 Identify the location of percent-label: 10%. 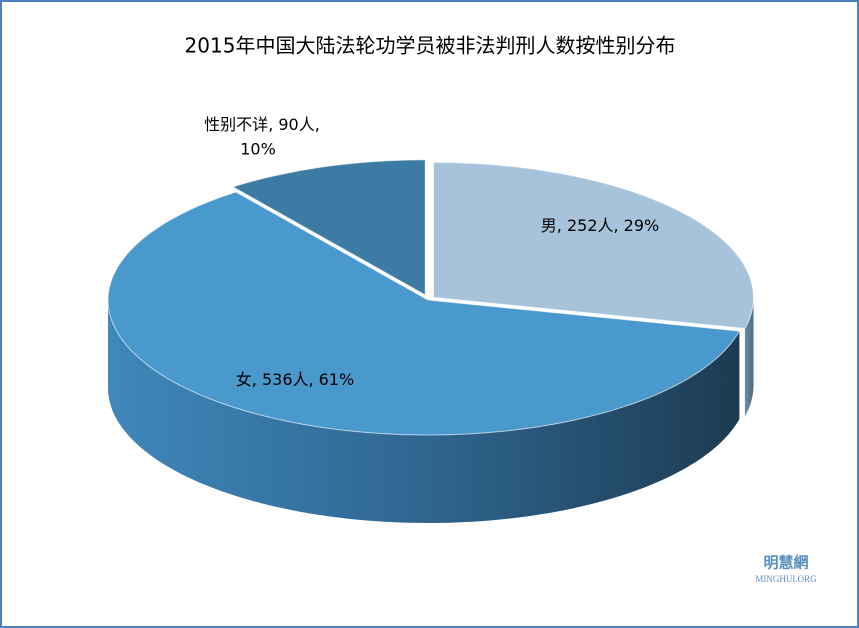
(258, 149).